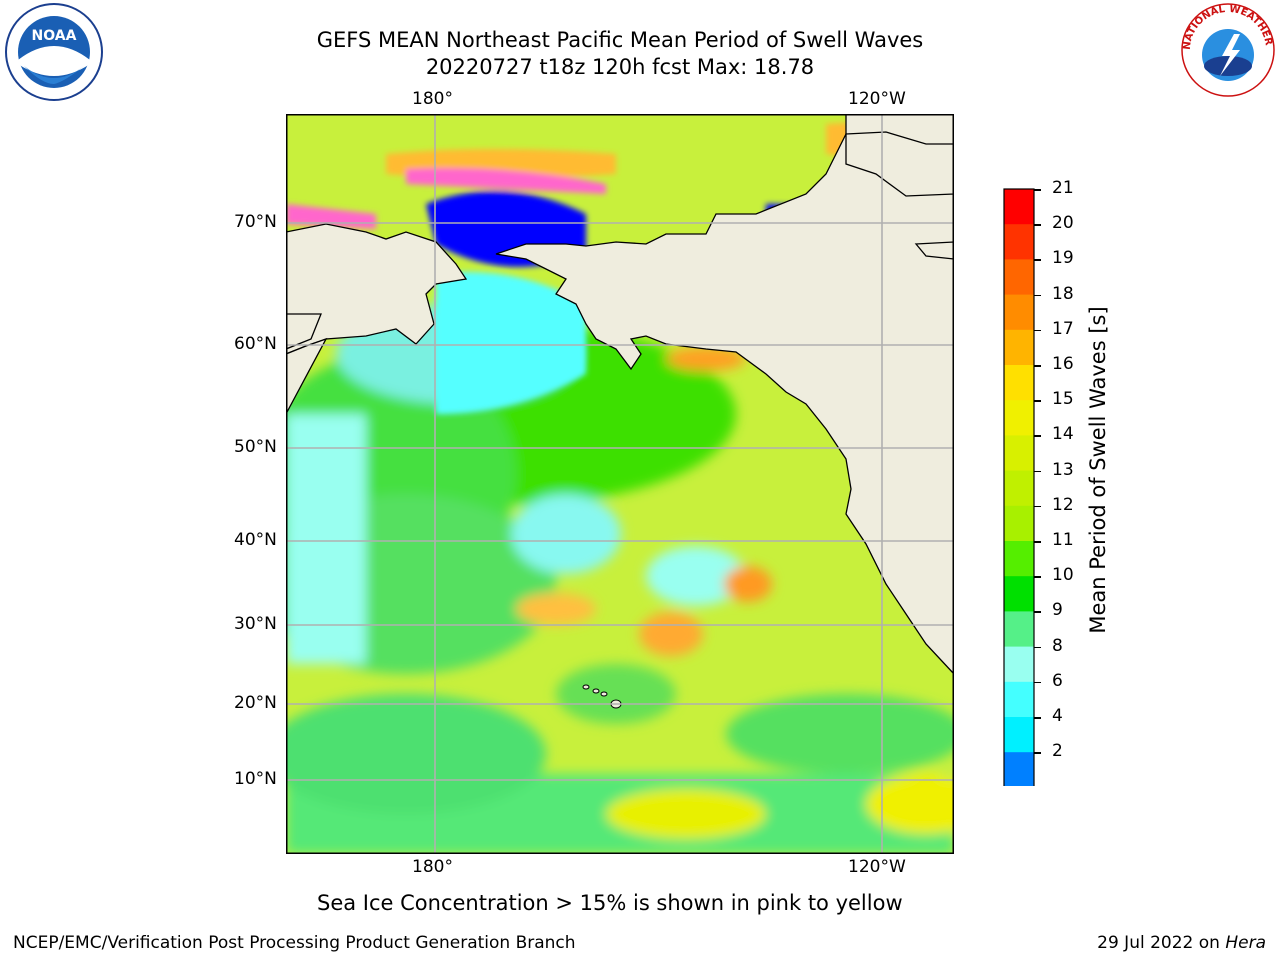 The height and width of the screenshot is (960, 1280). I want to click on lat-tick-40n: 40°N, so click(255, 540).